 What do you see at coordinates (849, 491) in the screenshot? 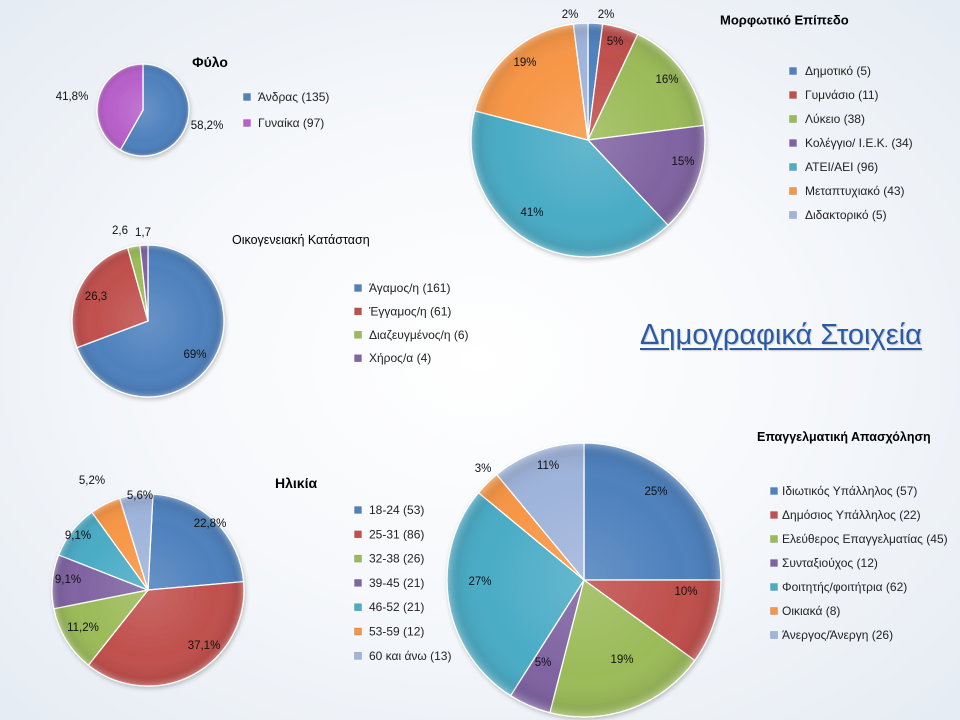
I see `legend-label: Ιδιωτικός Υπάλληλος (57)` at bounding box center [849, 491].